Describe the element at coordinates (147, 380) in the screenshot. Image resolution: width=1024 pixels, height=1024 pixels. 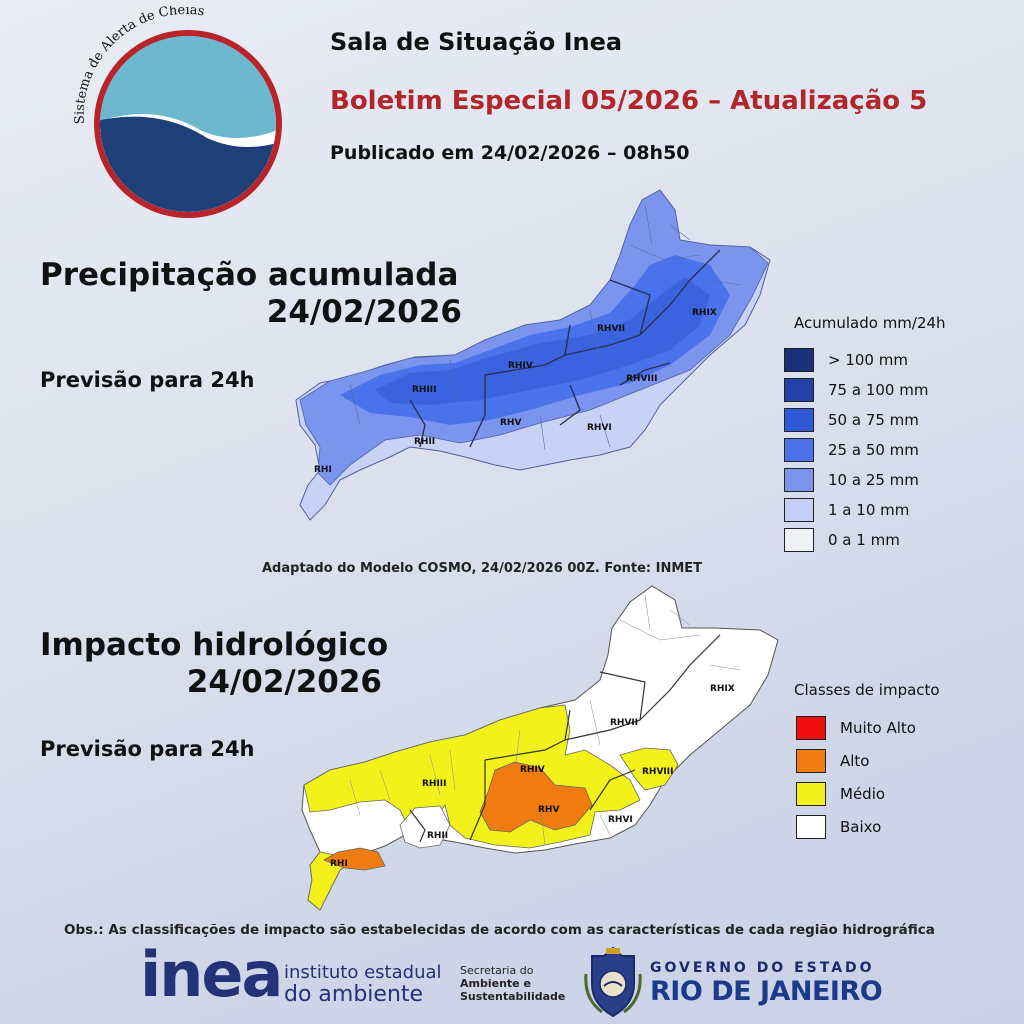
I see `precipitation-forecast: Previsão para 24h` at that location.